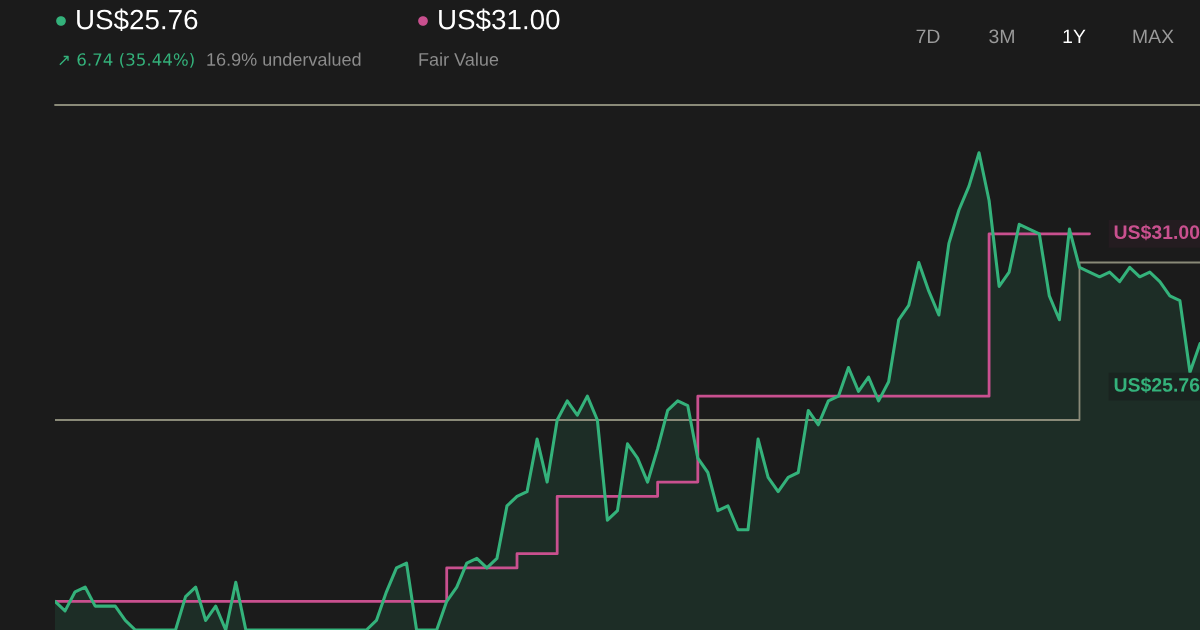 This screenshot has width=1200, height=630. Describe the element at coordinates (928, 36) in the screenshot. I see `text: 7D` at that location.